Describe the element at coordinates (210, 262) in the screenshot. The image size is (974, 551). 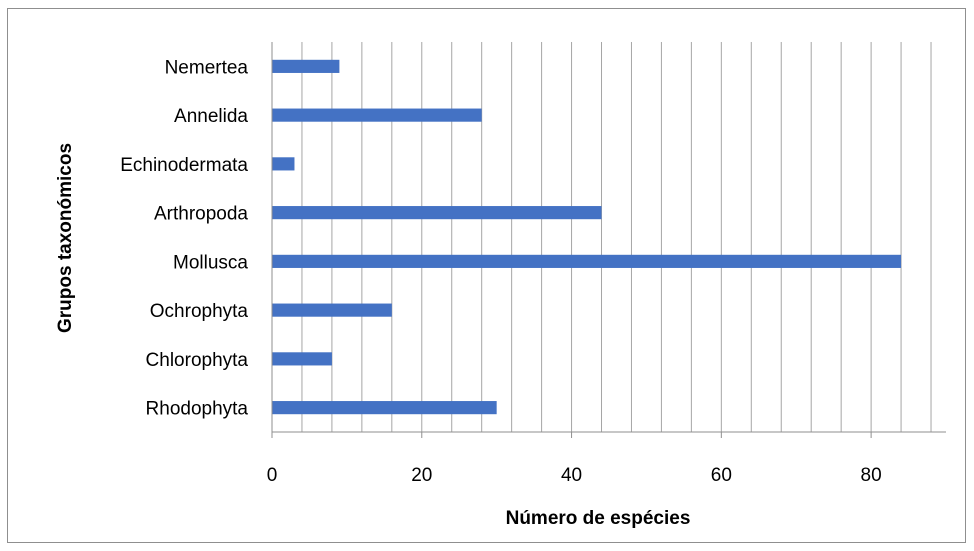
I see `y-tick-label: Mollusca` at that location.